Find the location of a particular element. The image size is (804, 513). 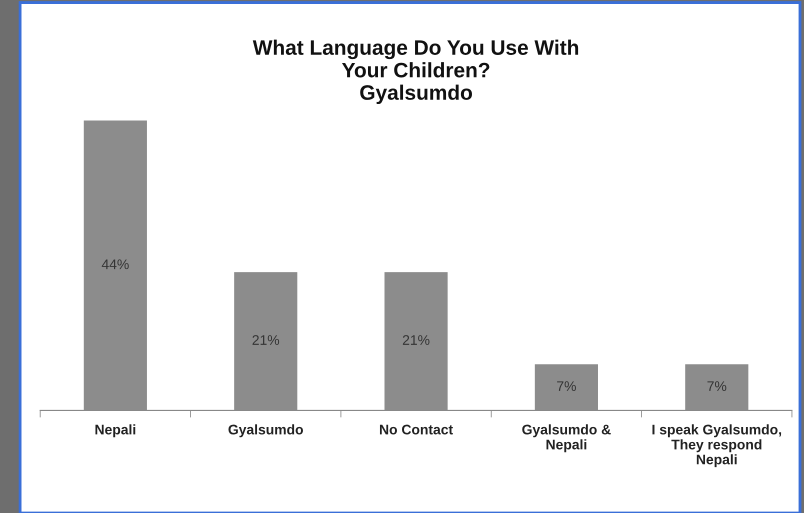

x-tick-label: Nepali is located at coordinates (115, 431).